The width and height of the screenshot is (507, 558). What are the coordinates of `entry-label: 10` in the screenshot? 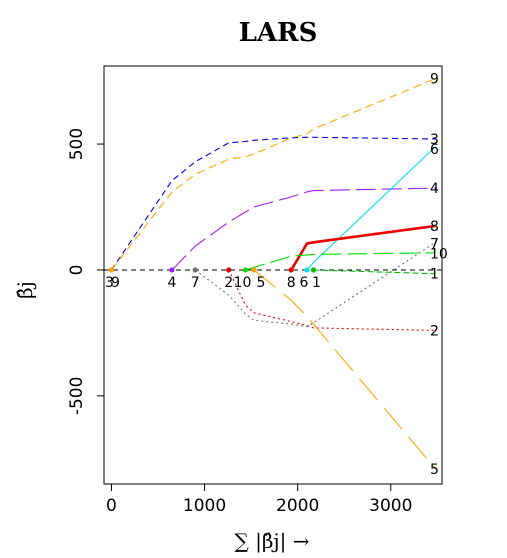 It's located at (243, 283).